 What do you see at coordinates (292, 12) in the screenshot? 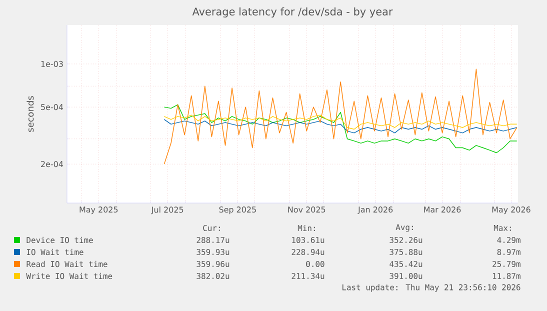
I see `chart-title: Average latency for /dev/sda - by year` at bounding box center [292, 12].